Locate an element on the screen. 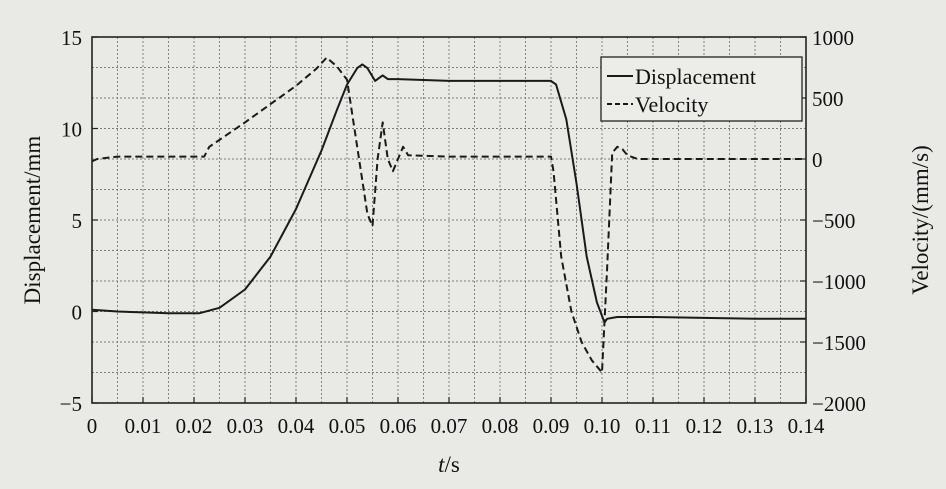  legend-box is located at coordinates (701, 89).